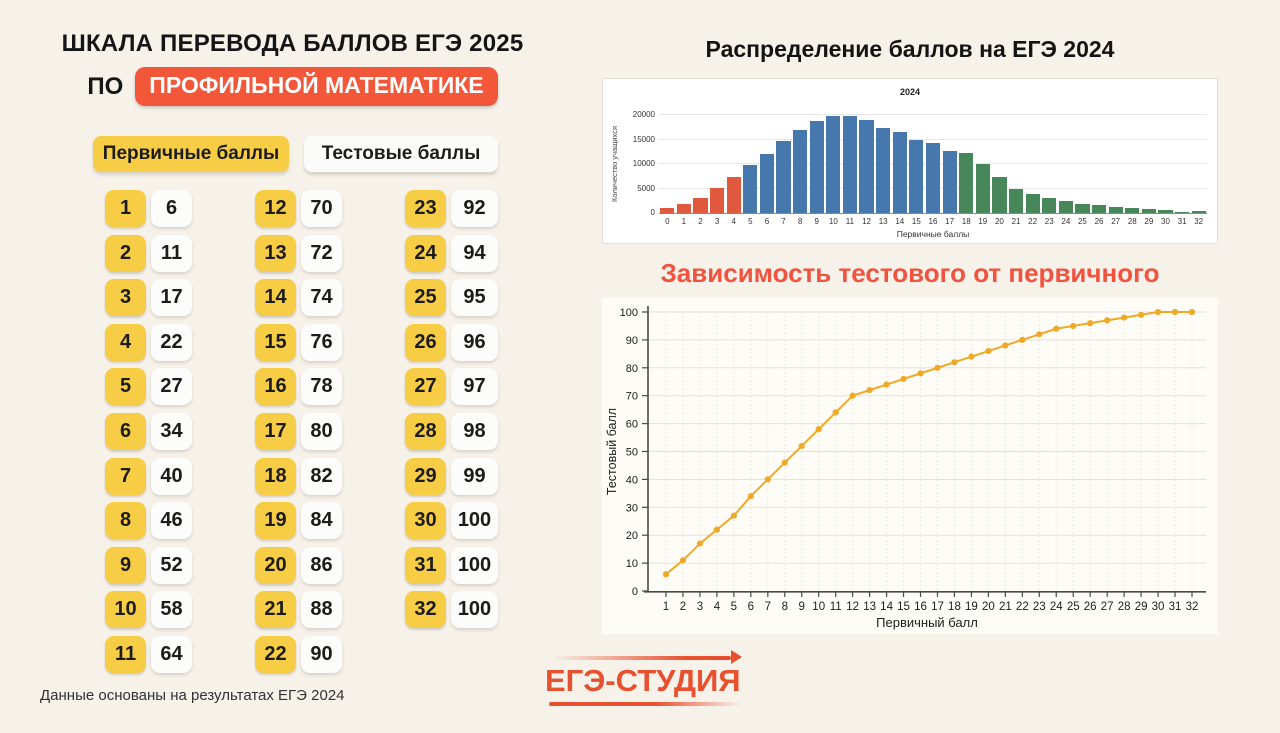 The height and width of the screenshot is (733, 1280). Describe the element at coordinates (275, 431) in the screenshot. I see `primary-score-cell: 17` at that location.